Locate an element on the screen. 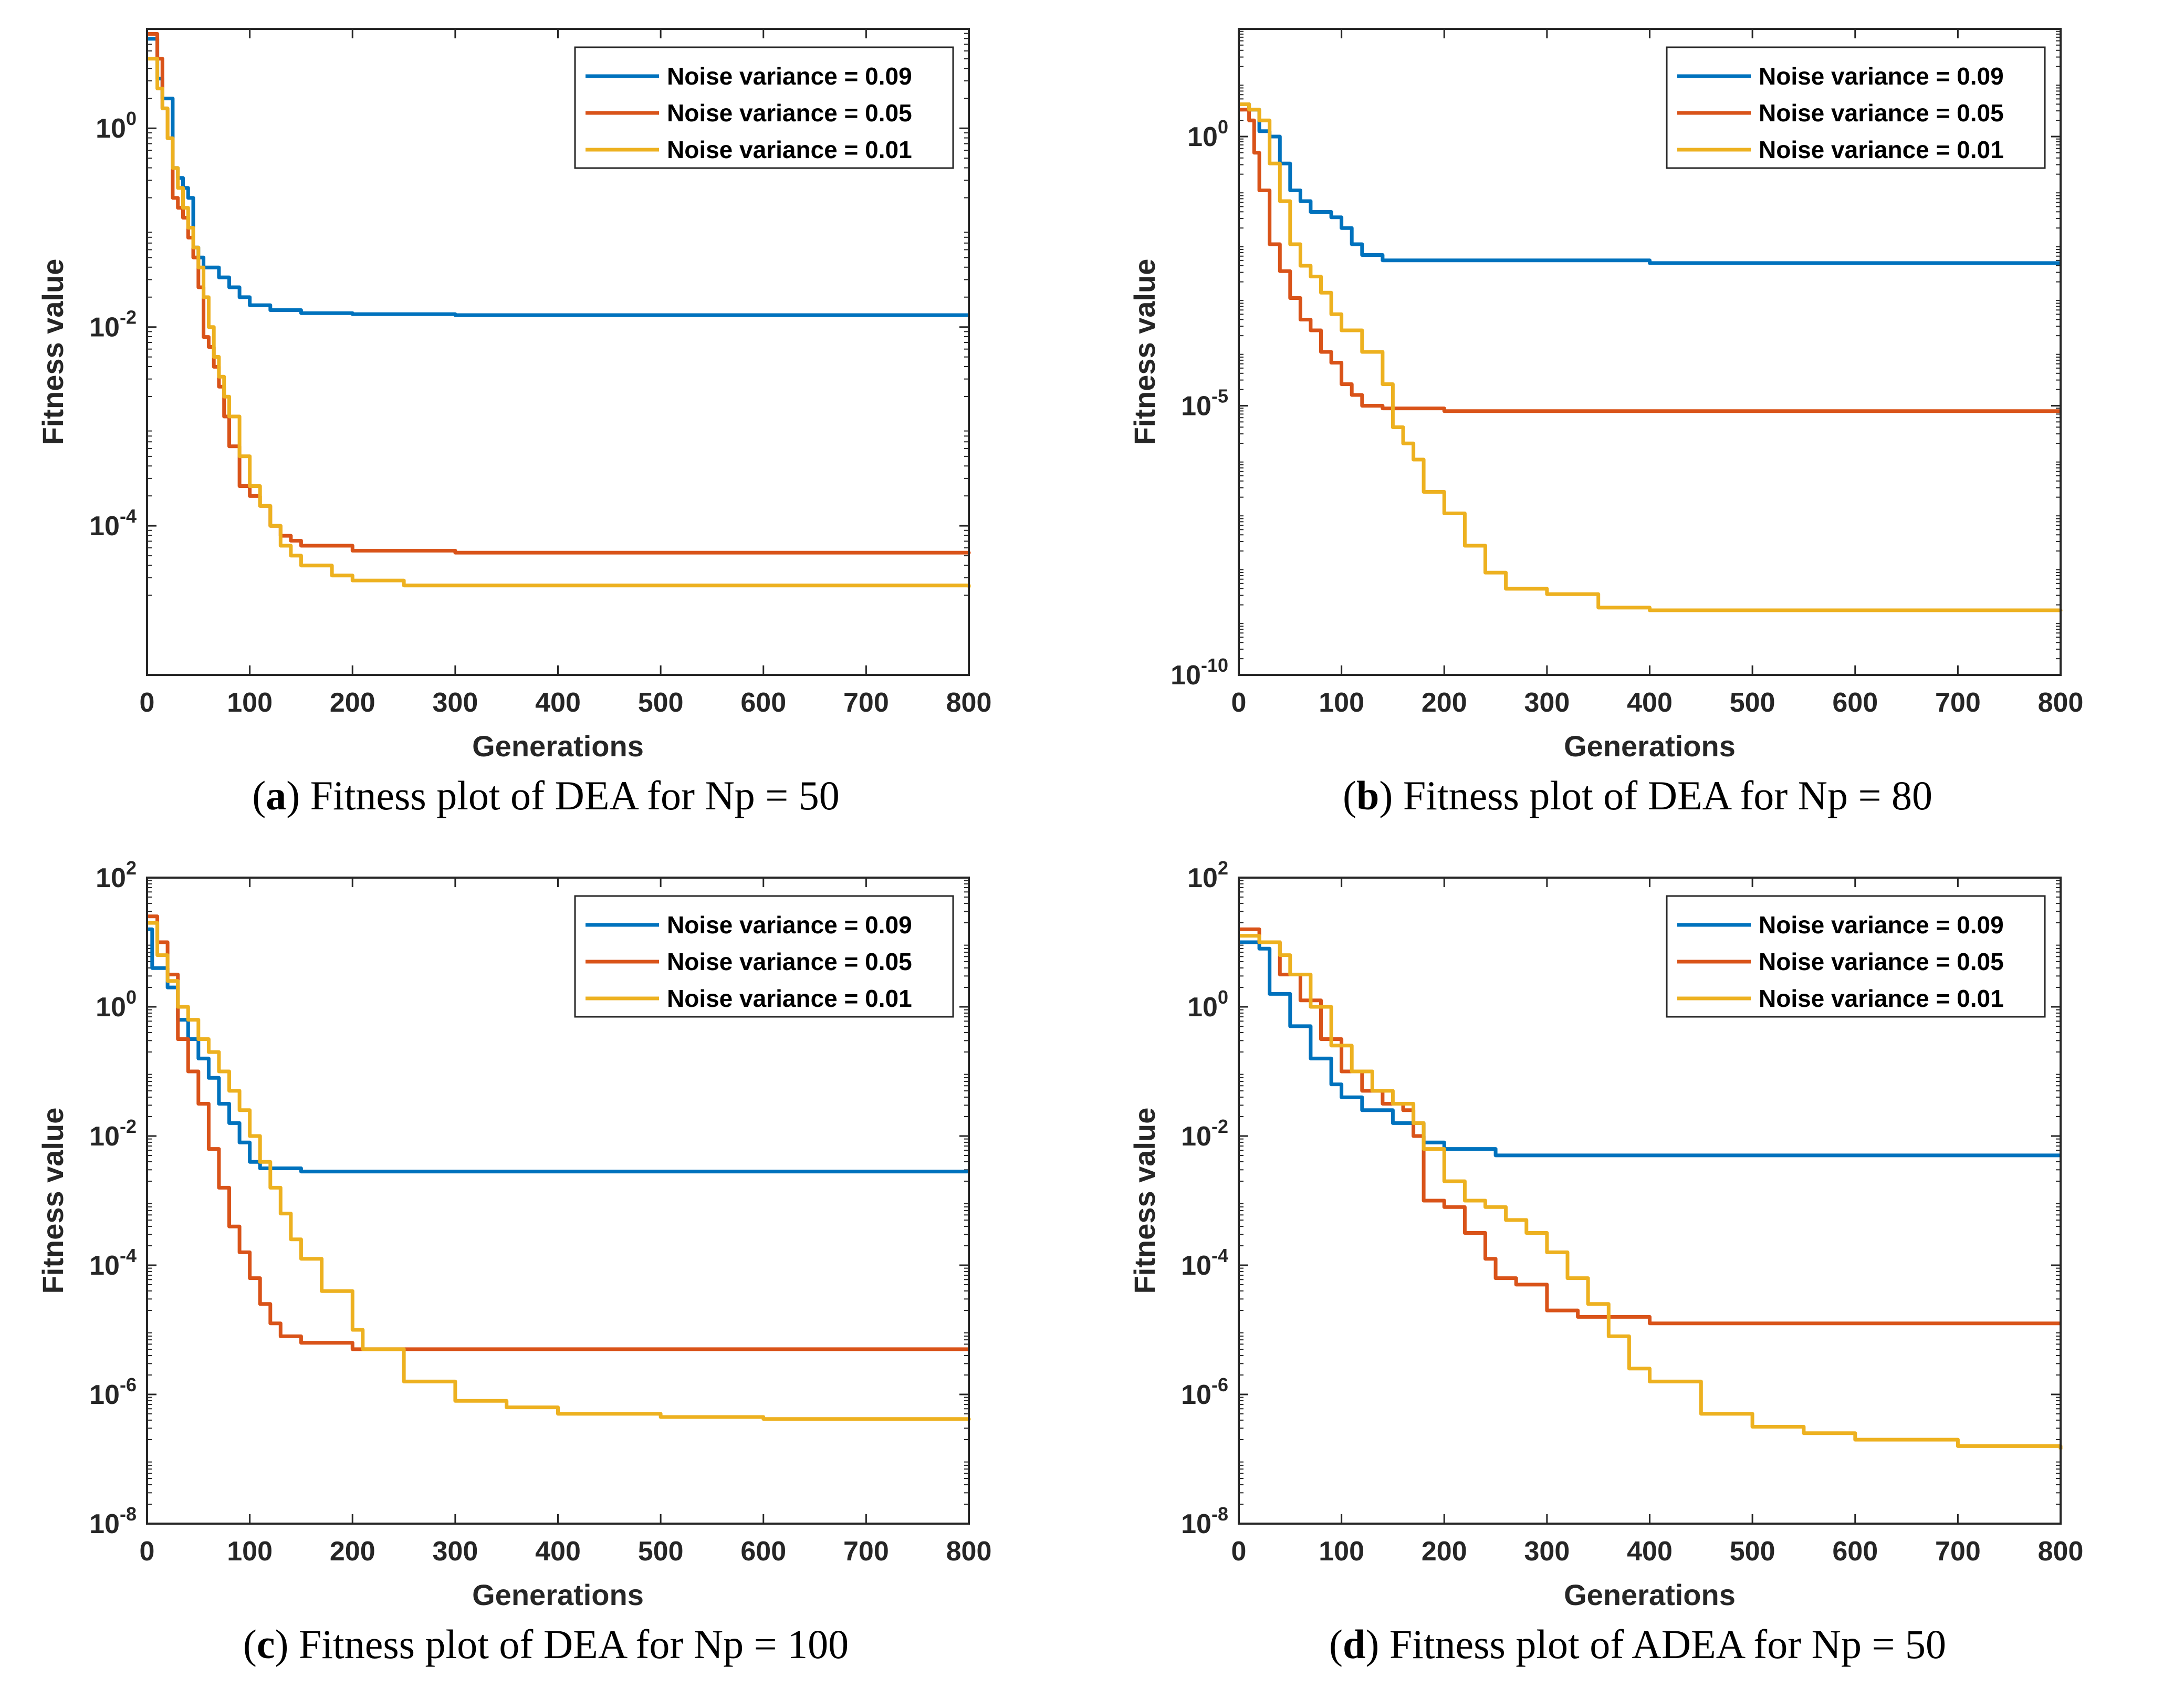 The width and height of the screenshot is (2184, 1698). caption-c: (c) Fitness plot of DEA for Np = 100 is located at coordinates (546, 1644).